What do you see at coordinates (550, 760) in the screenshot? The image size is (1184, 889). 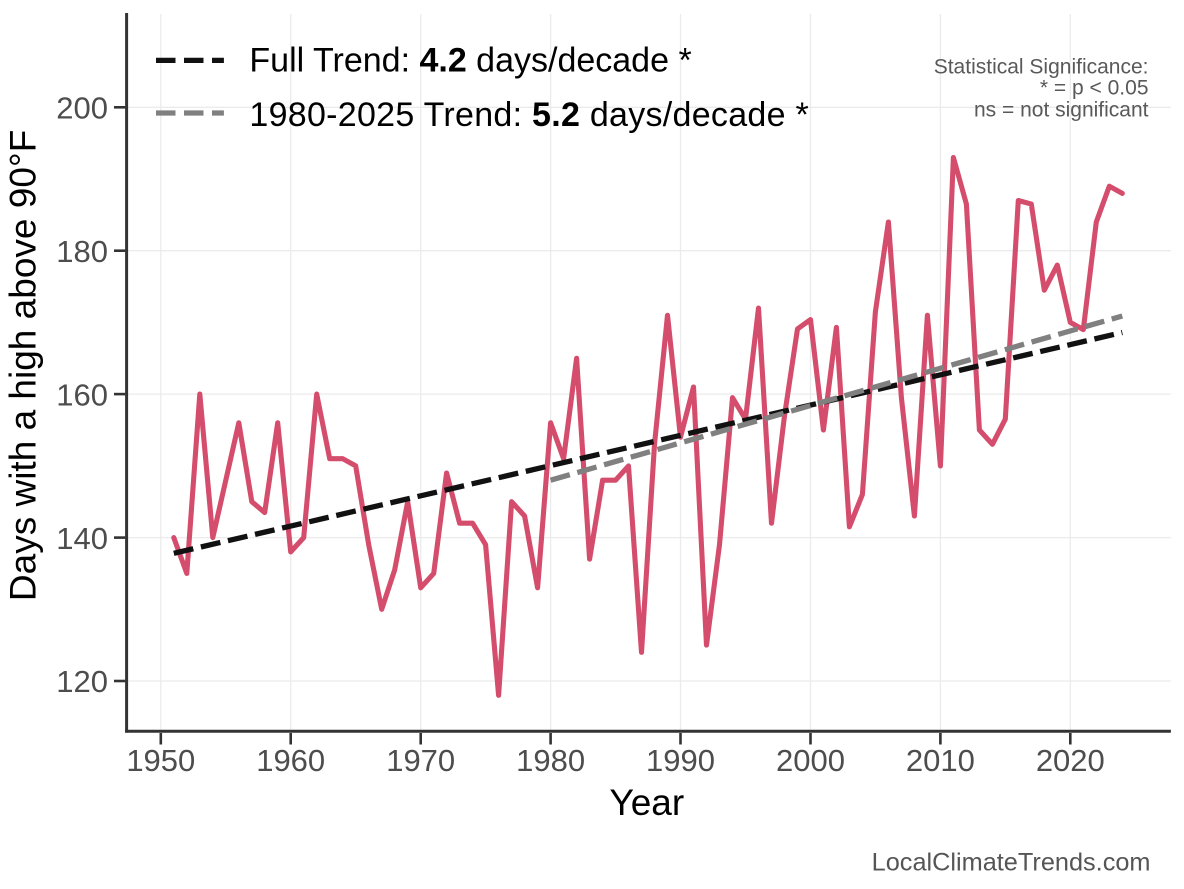 I see `svg-text: 1980` at bounding box center [550, 760].